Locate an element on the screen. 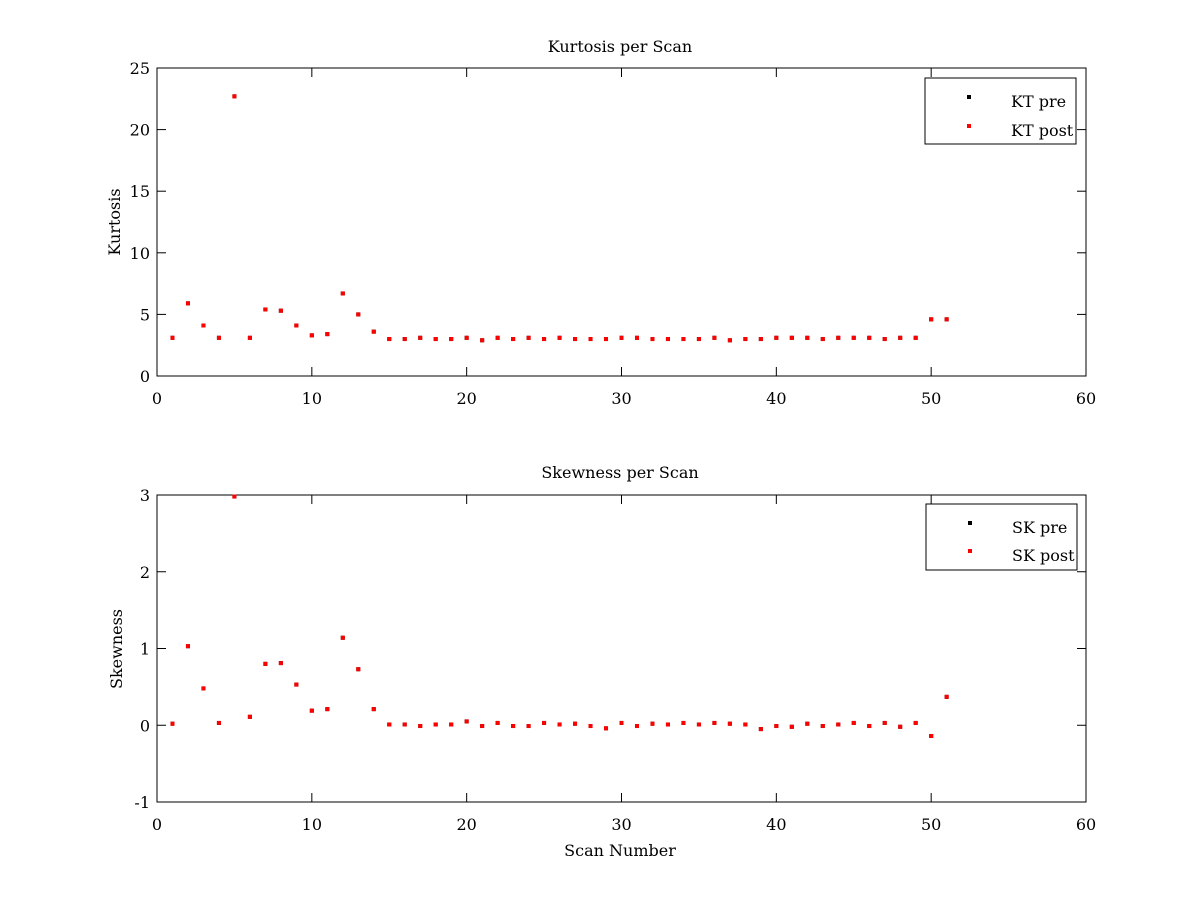  legend-marker-kt-pre is located at coordinates (969, 97).